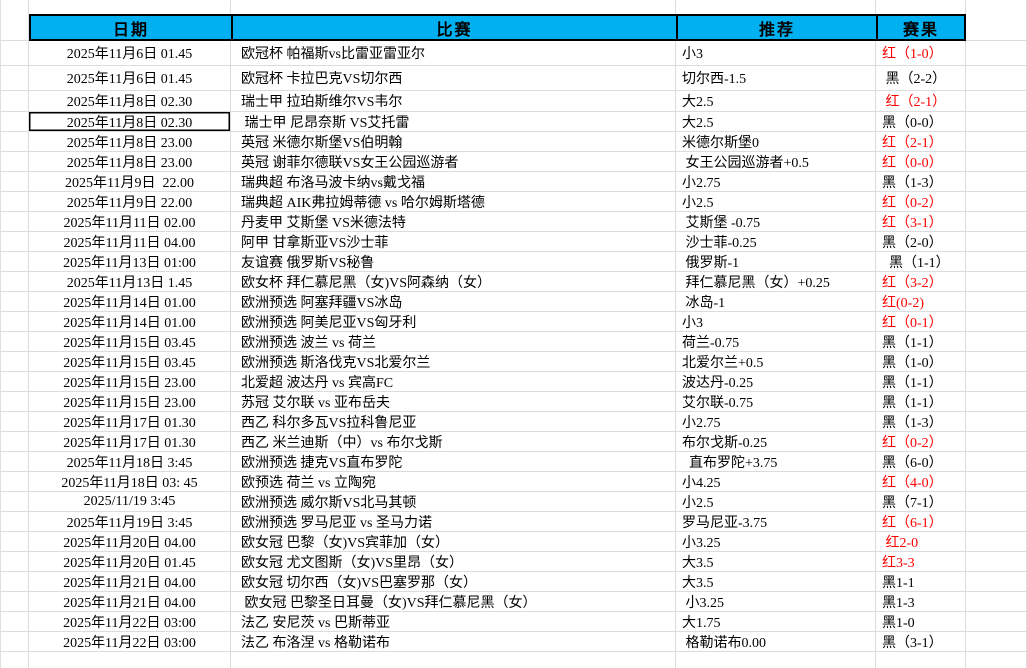 Image resolution: width=1027 pixels, height=668 pixels. I want to click on tip-cell: 大1.75, so click(776, 622).